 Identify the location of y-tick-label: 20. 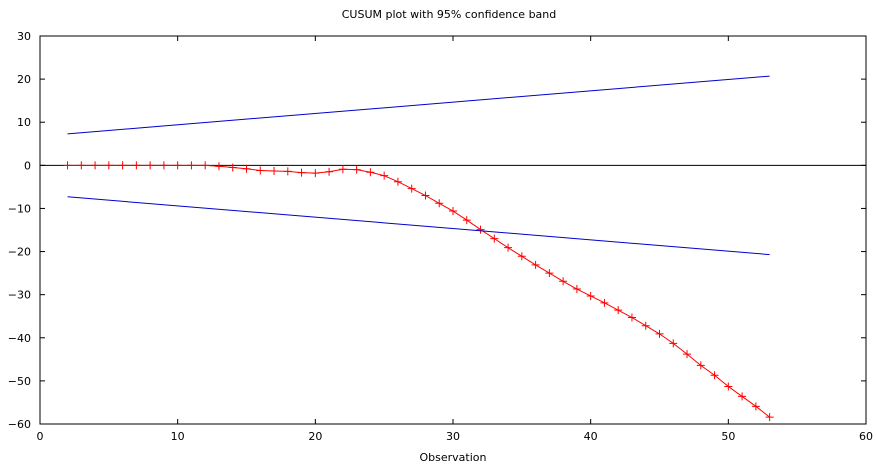
(24, 79).